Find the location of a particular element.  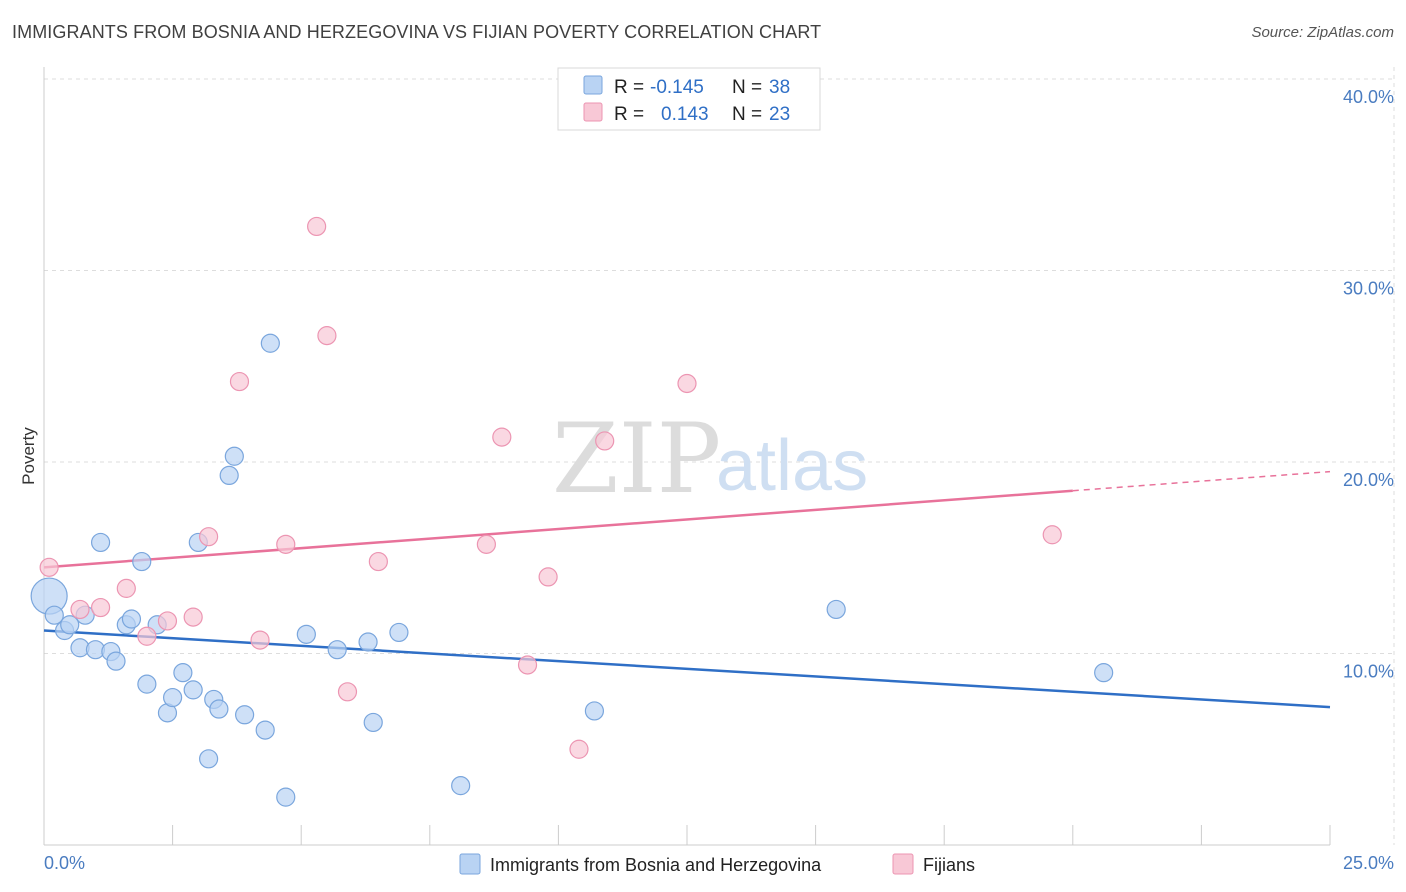

series-label-fijians: Fijians is located at coordinates (949, 865).